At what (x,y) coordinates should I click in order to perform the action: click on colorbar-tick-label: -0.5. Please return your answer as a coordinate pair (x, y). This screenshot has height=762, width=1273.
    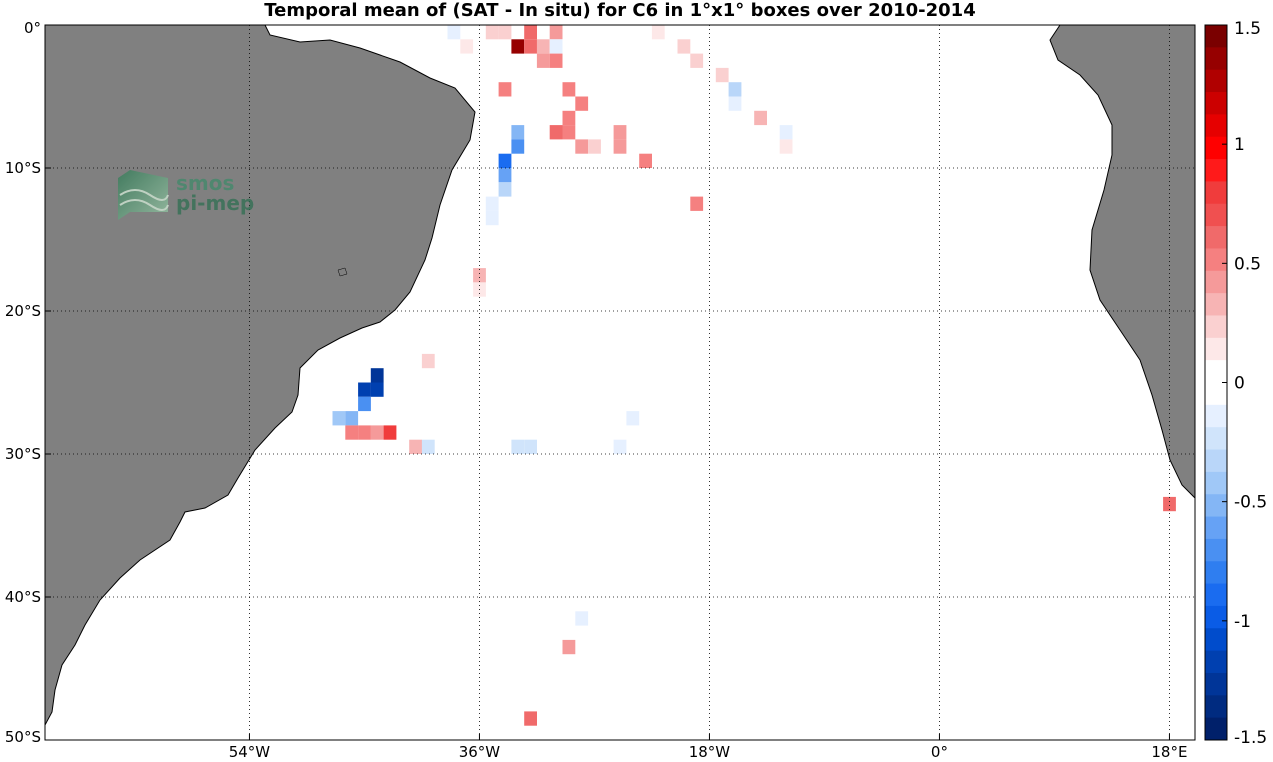
    Looking at the image, I should click on (1250, 503).